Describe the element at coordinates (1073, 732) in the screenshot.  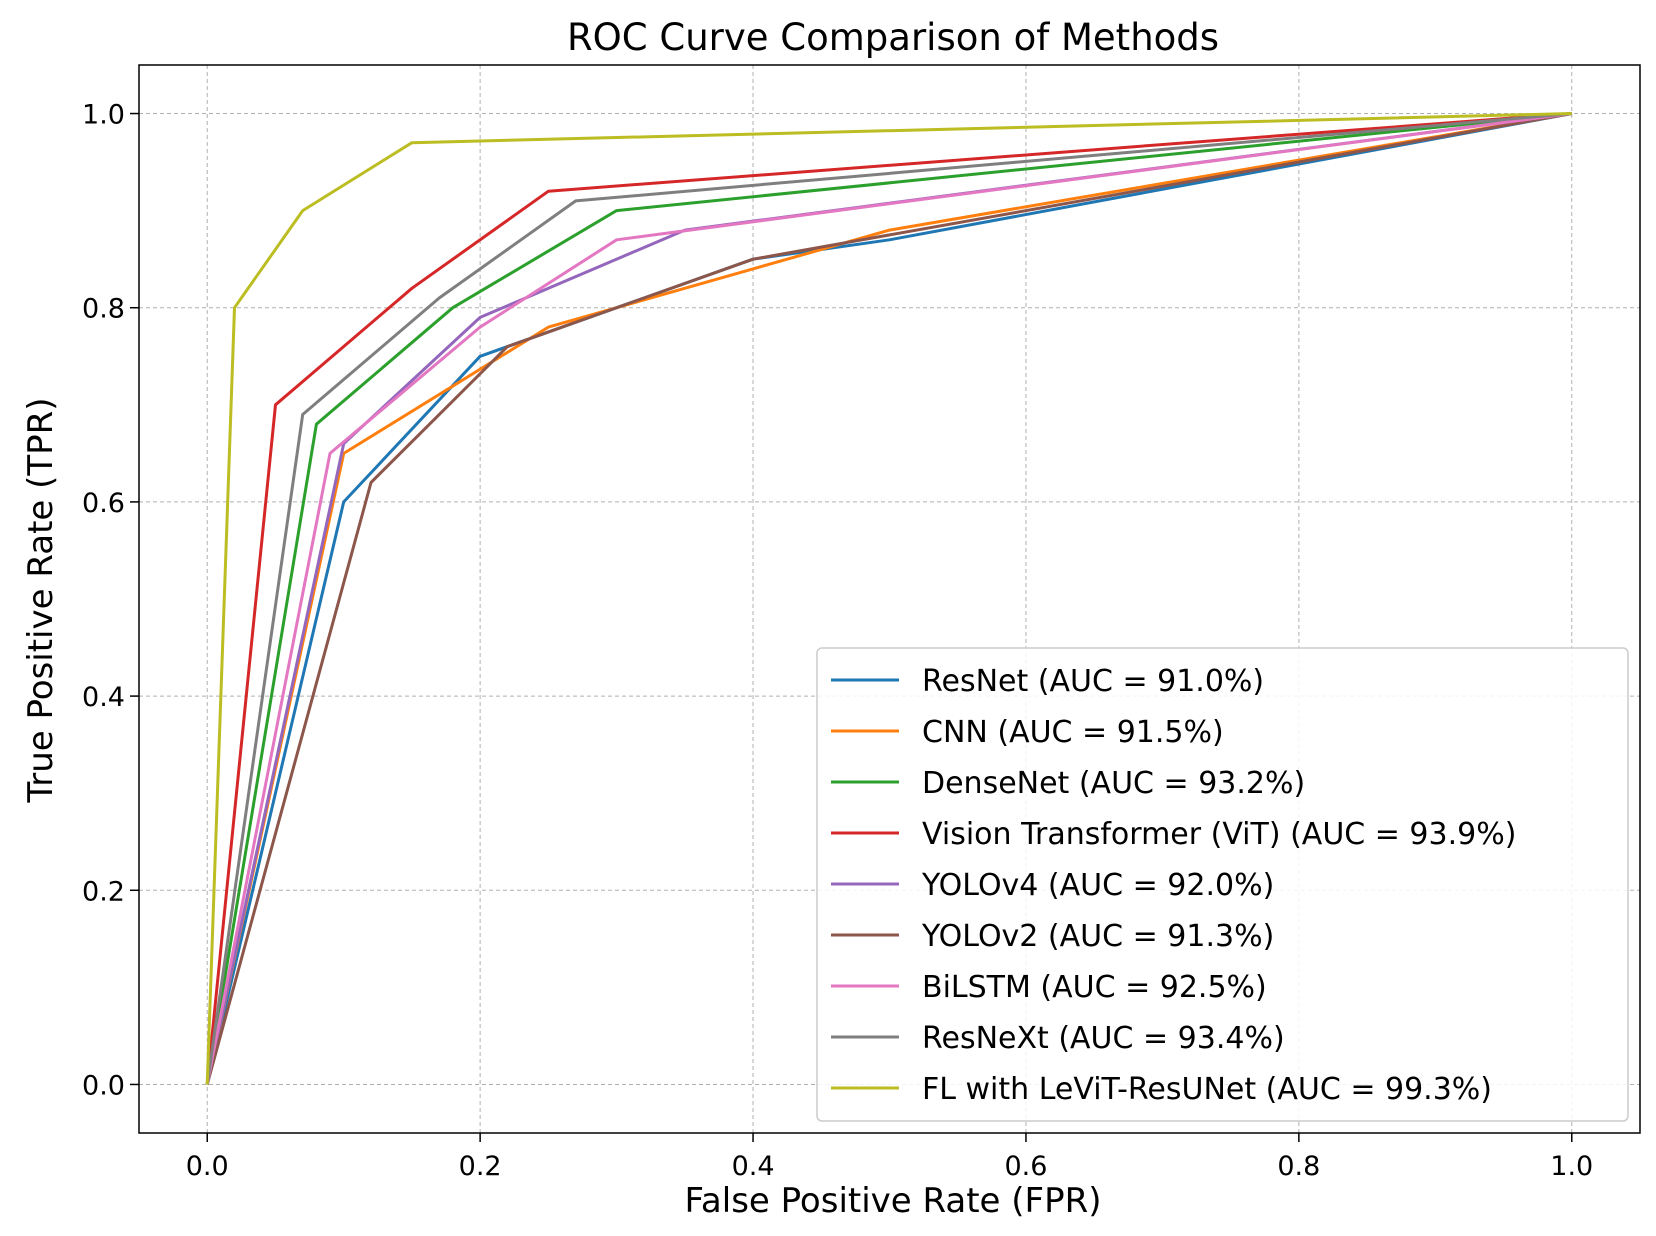
I see `legend-entry: CNN (AUC = 91.5%)` at that location.